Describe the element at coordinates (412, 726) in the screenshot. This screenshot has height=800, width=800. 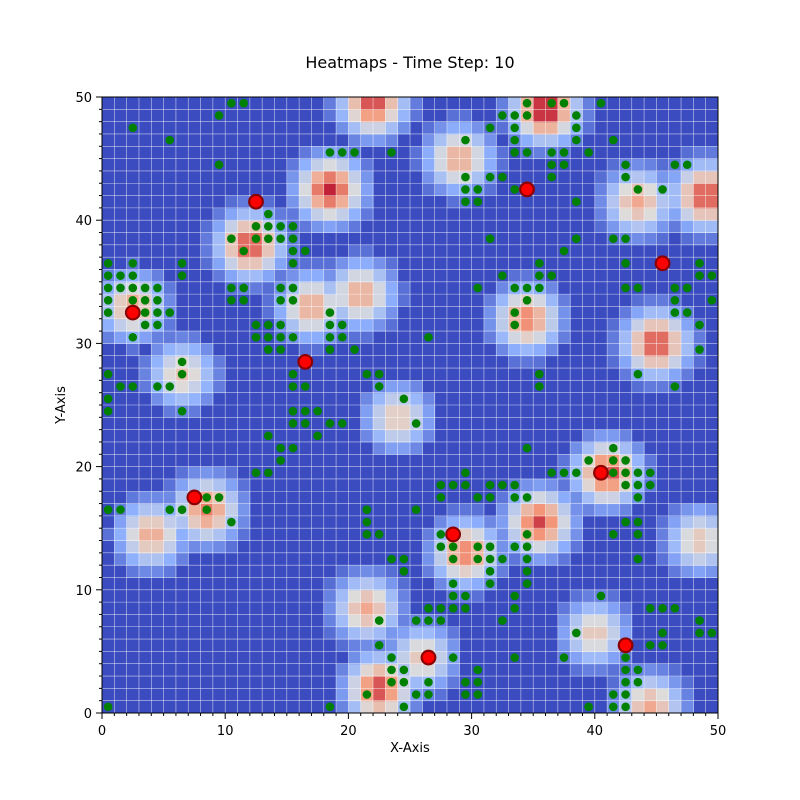
I see `x-axis-ticks: 0 10 20 30 40 50` at that location.